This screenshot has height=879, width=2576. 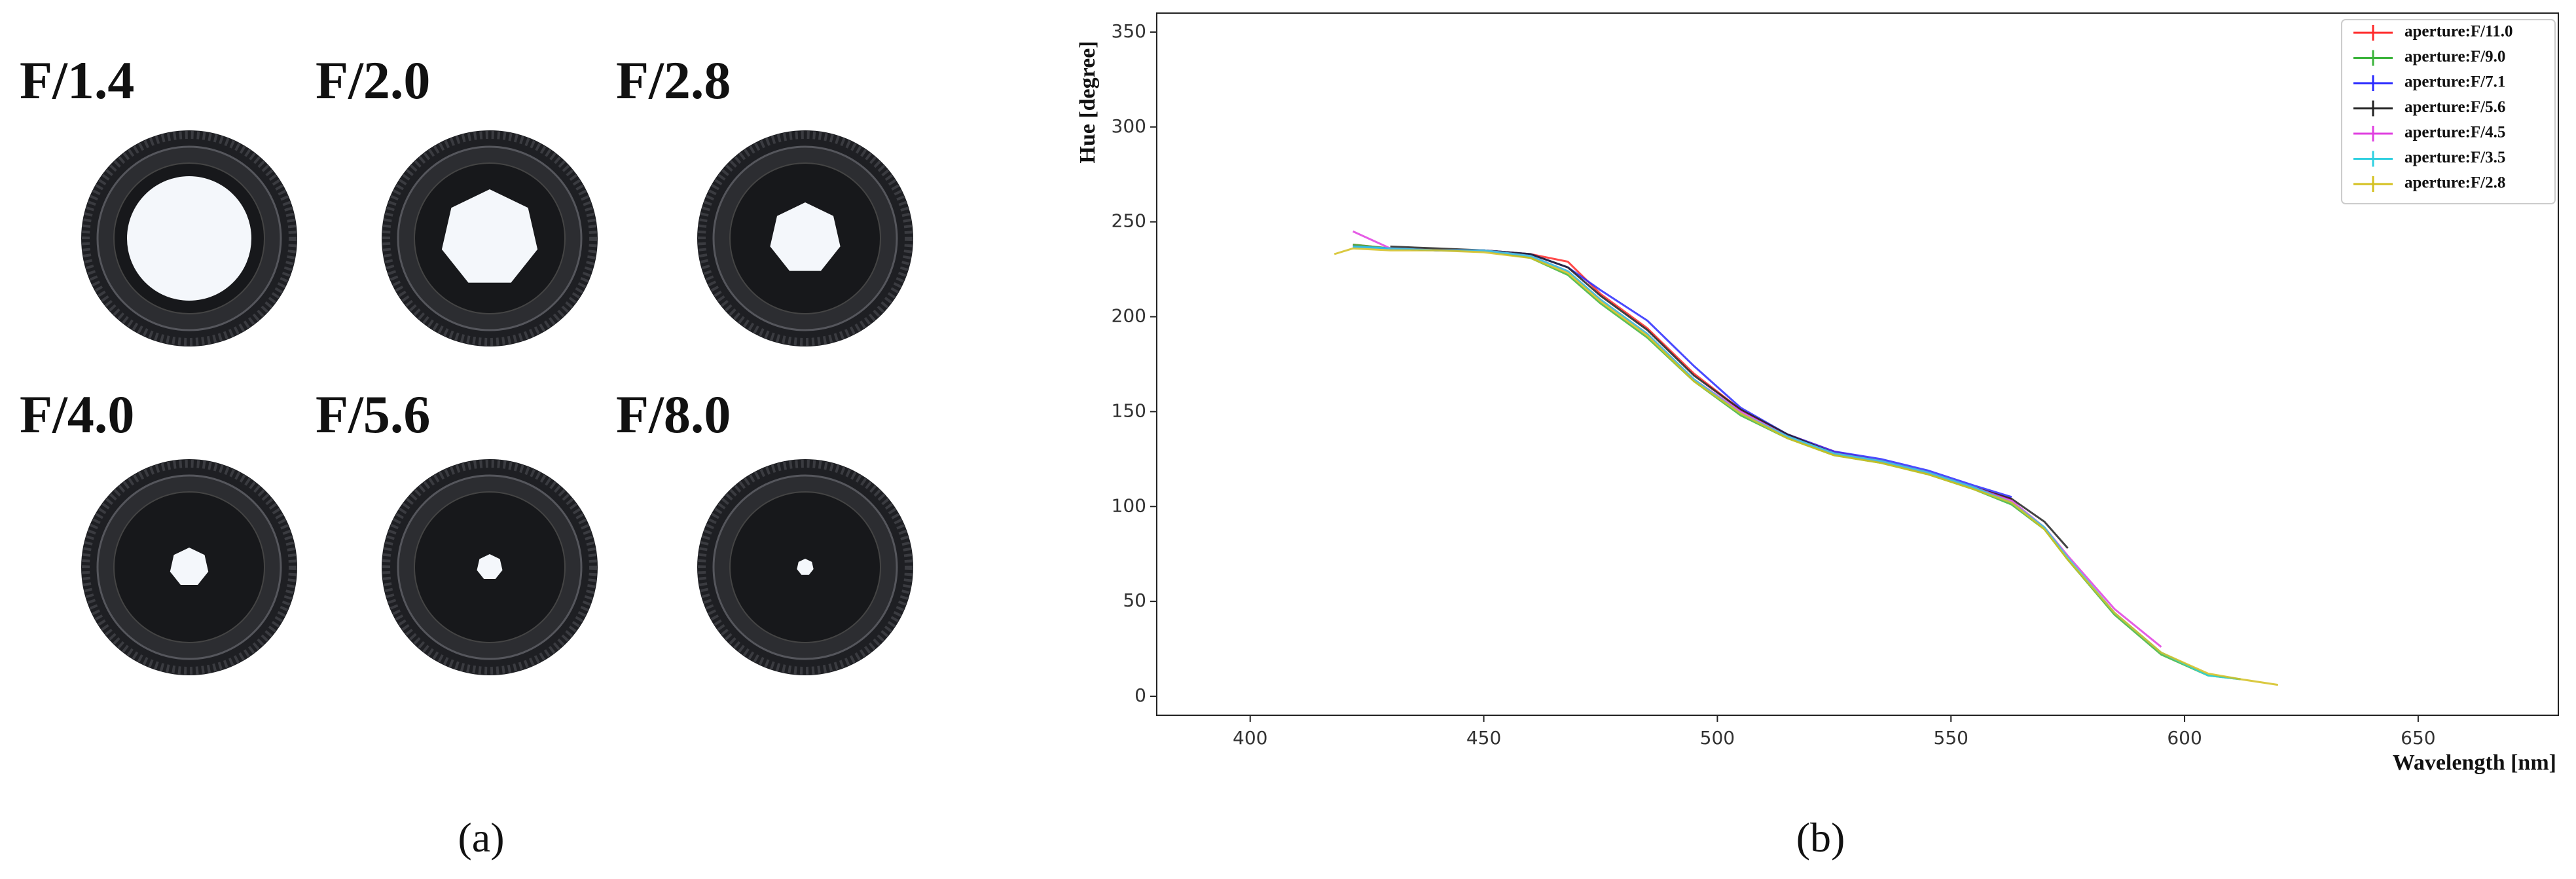 What do you see at coordinates (2474, 763) in the screenshot?
I see `x-axis-label: Wavelength [nm]` at bounding box center [2474, 763].